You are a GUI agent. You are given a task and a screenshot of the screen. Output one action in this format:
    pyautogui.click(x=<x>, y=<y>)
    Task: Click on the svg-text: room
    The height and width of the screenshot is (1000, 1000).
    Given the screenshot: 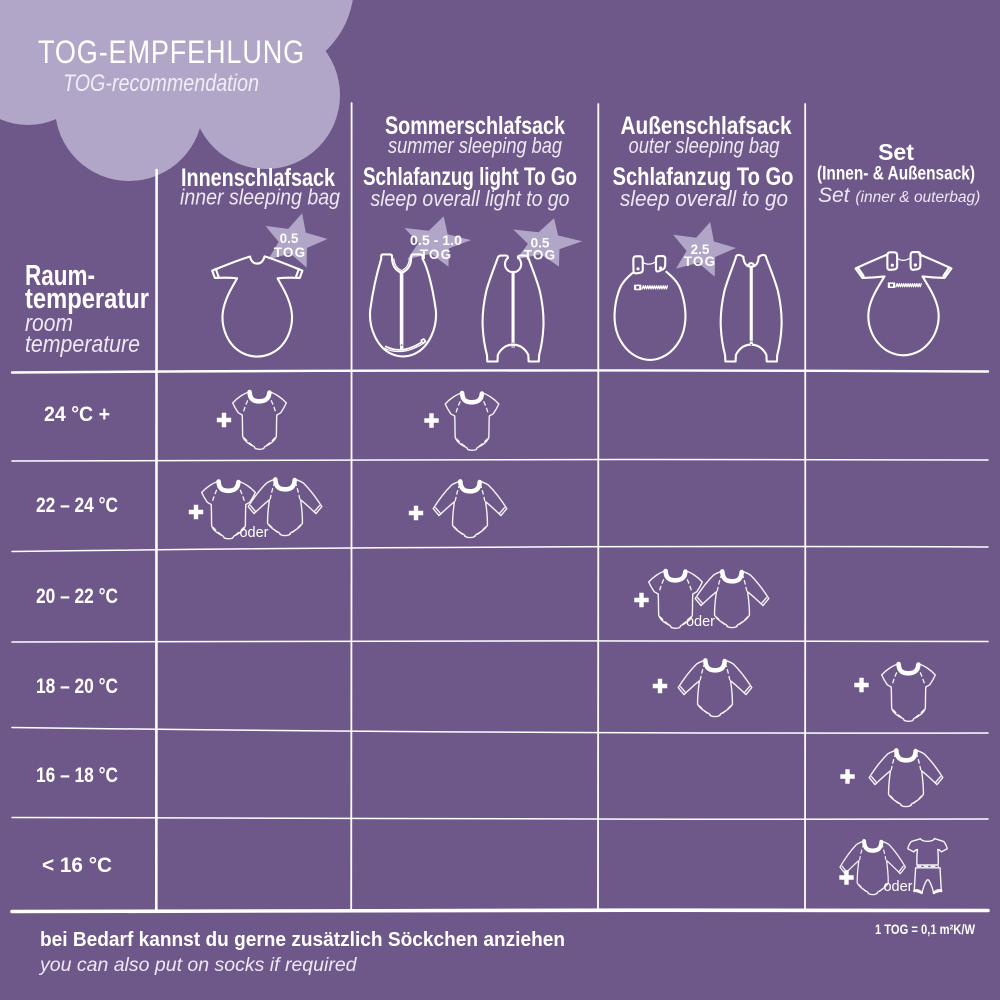 What is the action you would take?
    pyautogui.click(x=49, y=323)
    